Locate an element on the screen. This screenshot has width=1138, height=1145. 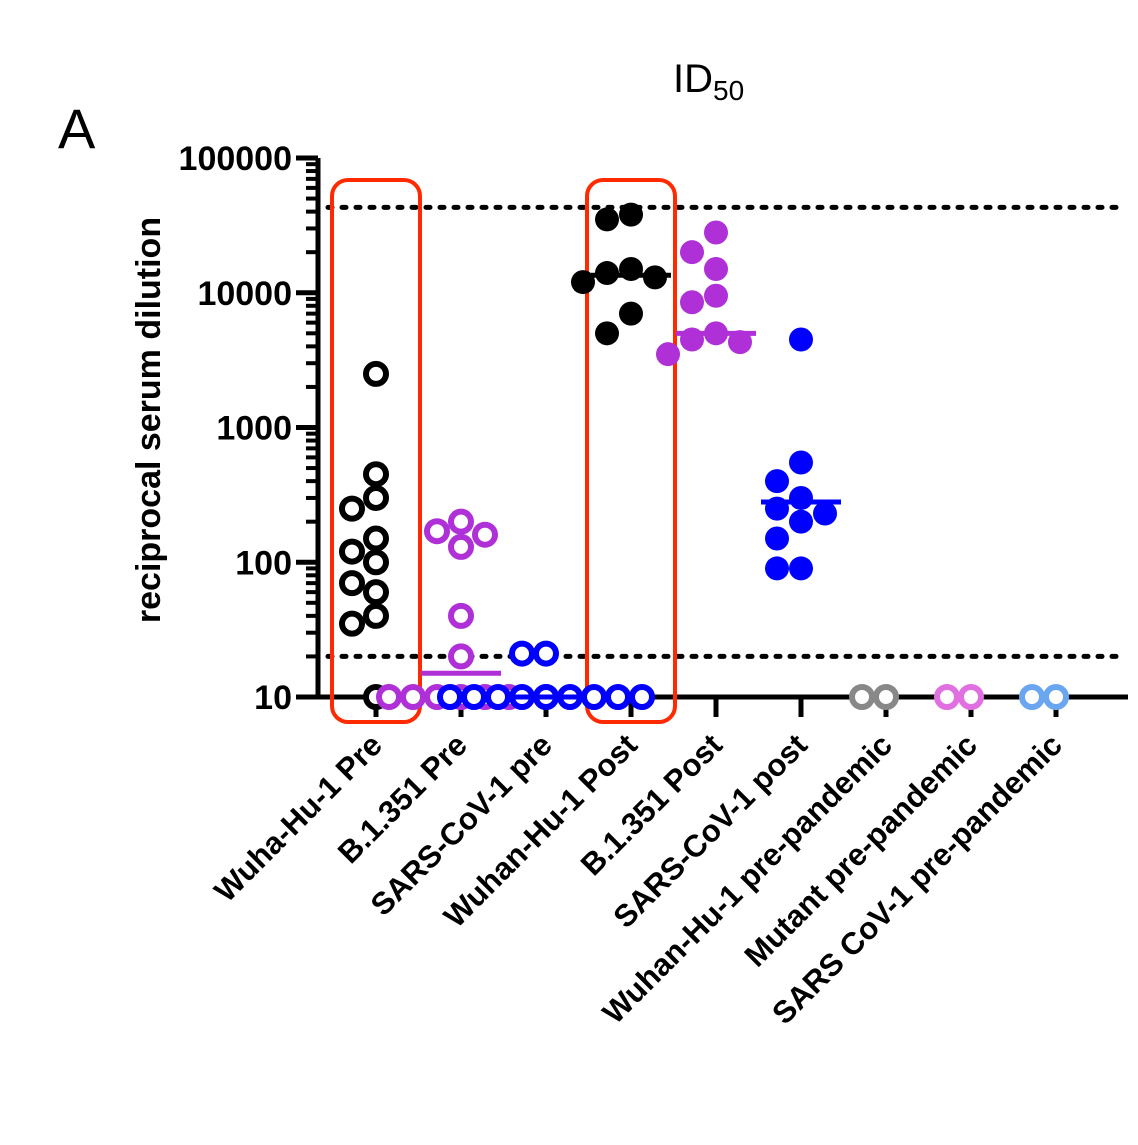
y-tick-label: 100000 is located at coordinates (235, 159).